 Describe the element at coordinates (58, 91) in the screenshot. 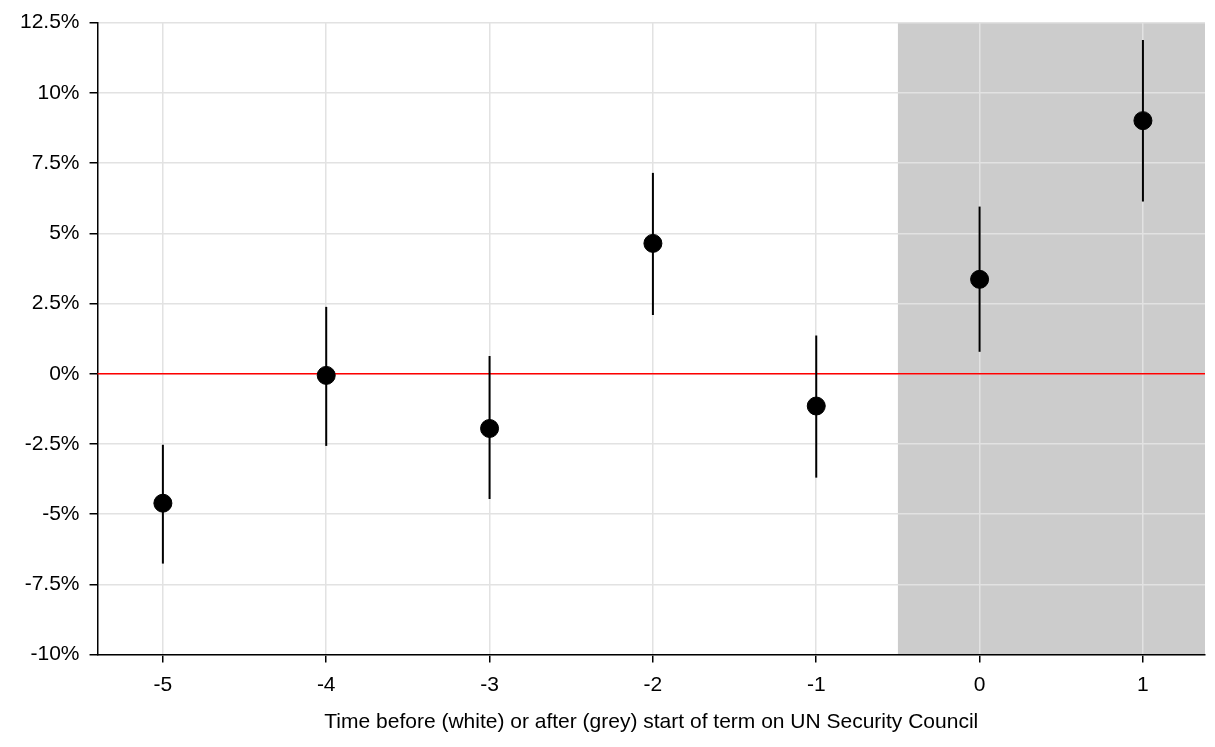

I see `y-tick-label: 10%` at that location.